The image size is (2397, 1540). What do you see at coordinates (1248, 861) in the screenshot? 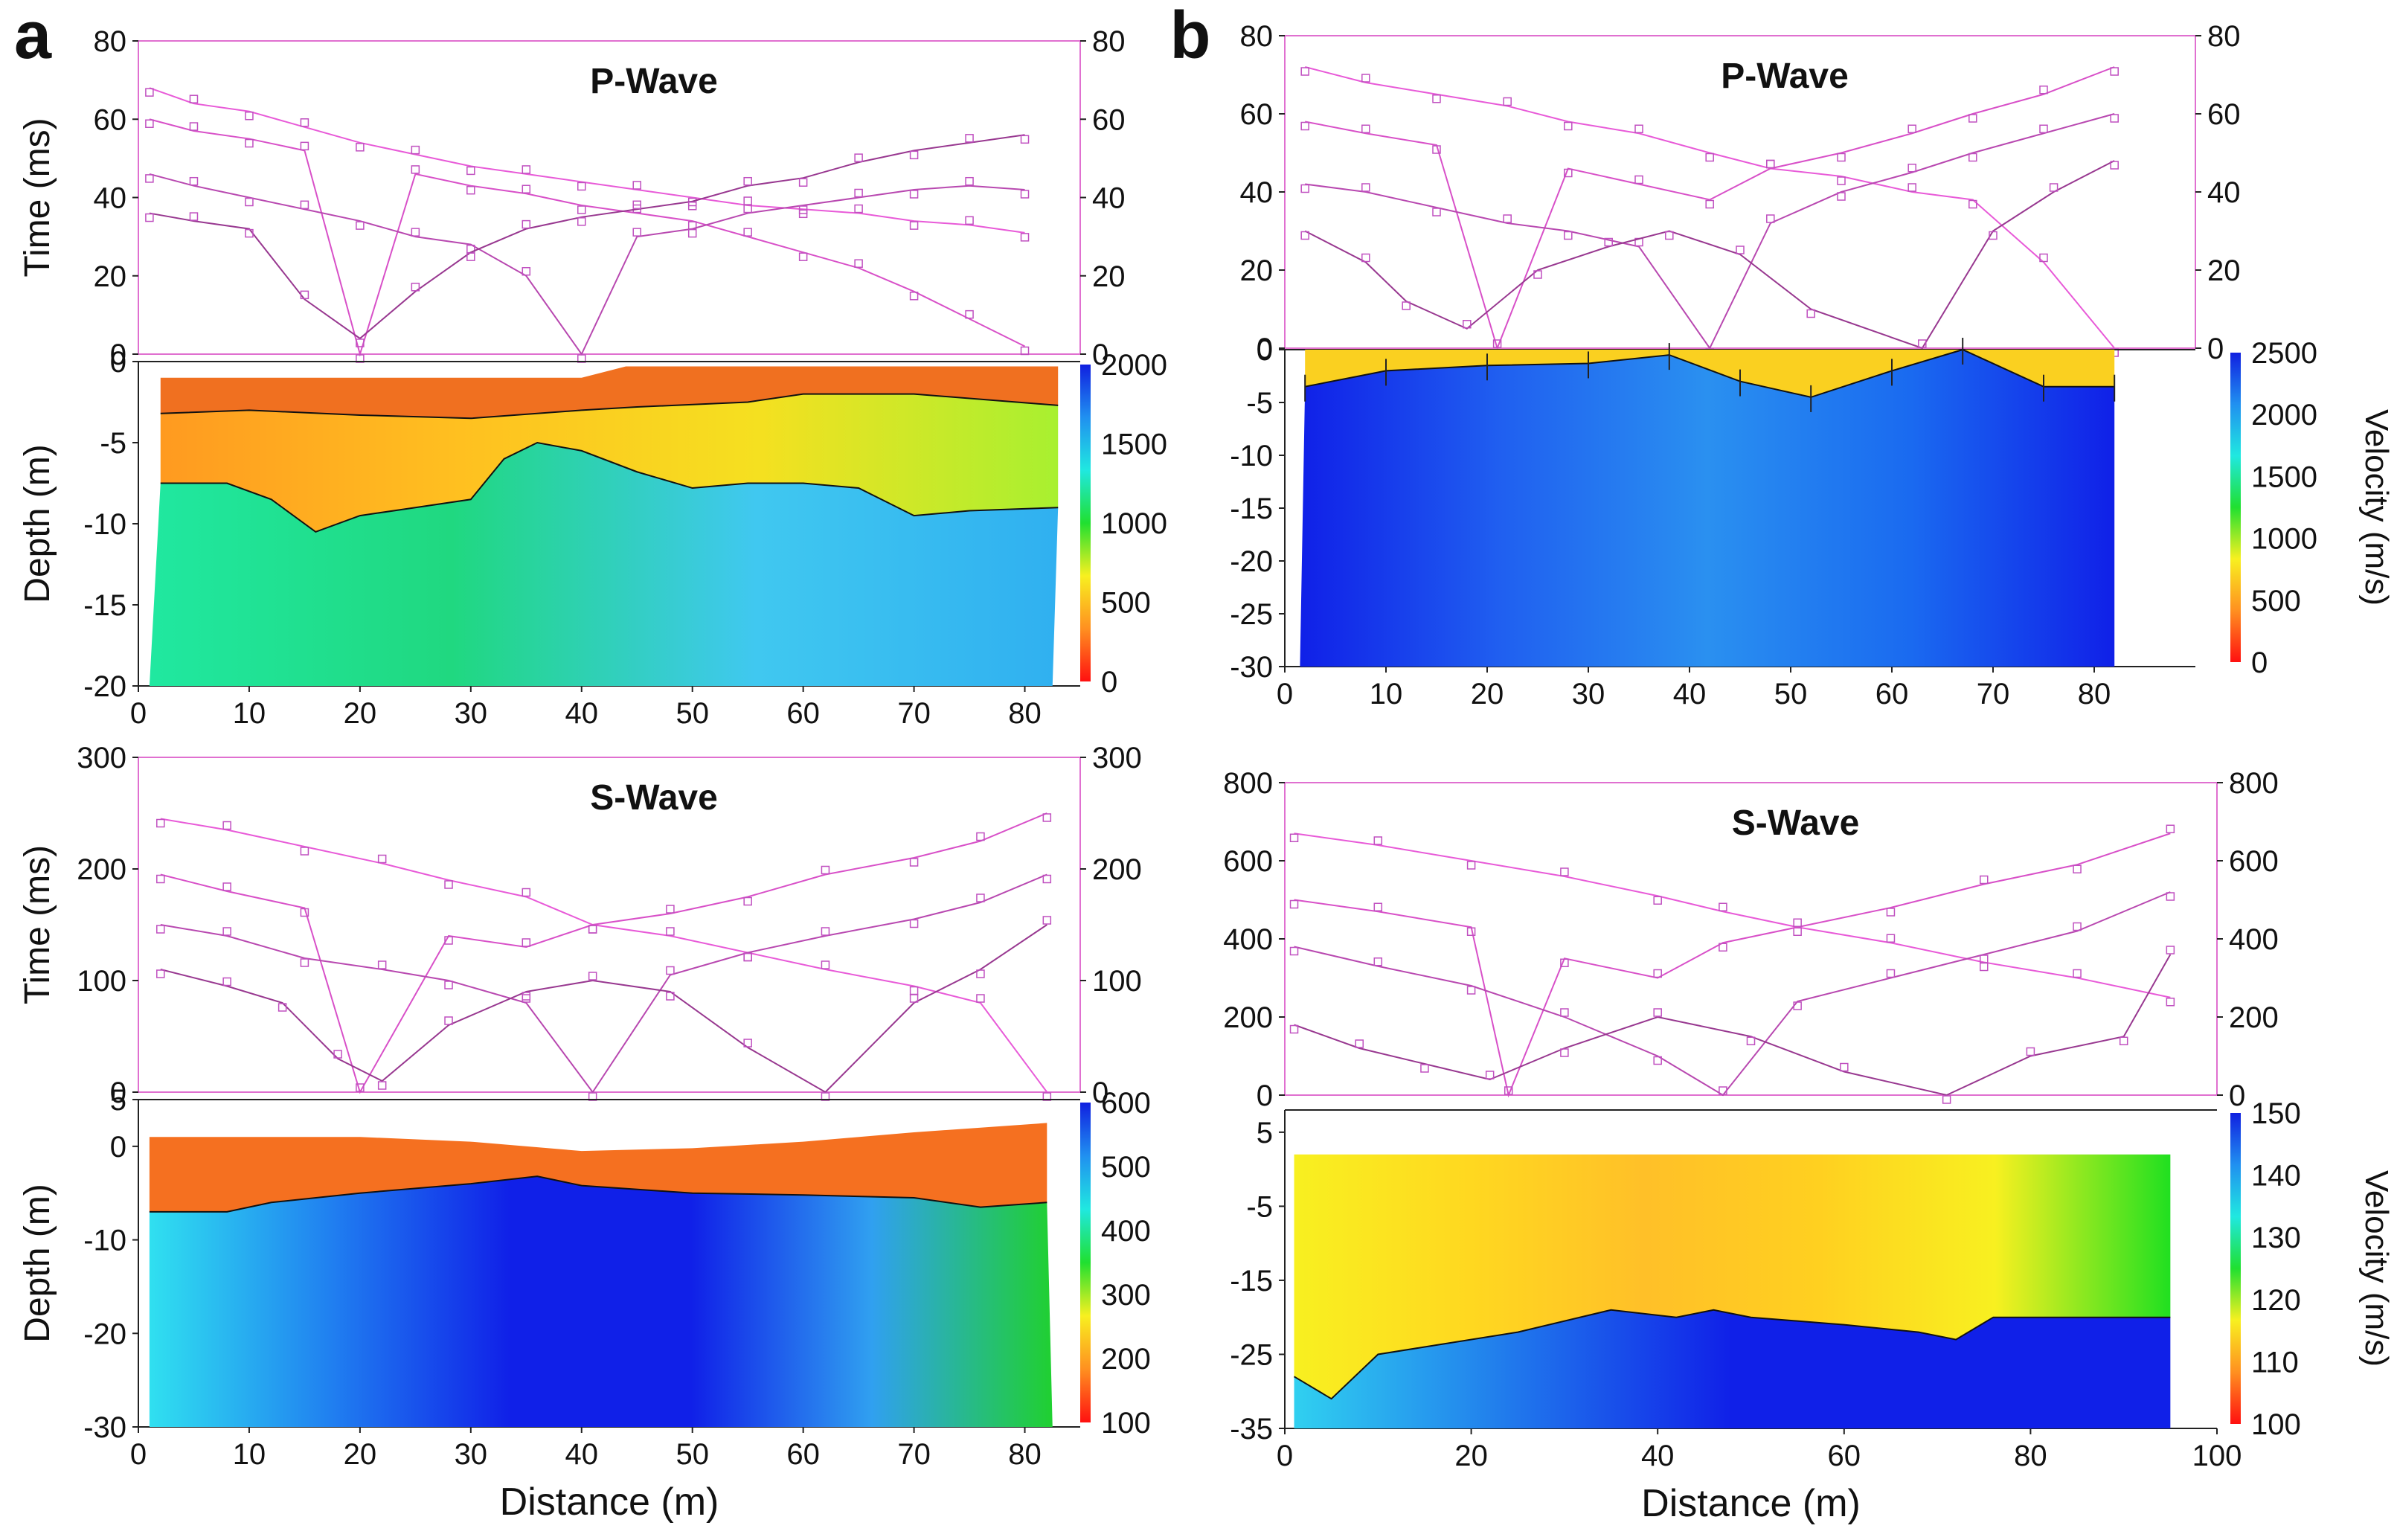
I see `y-tick-label: 600` at bounding box center [1248, 861].